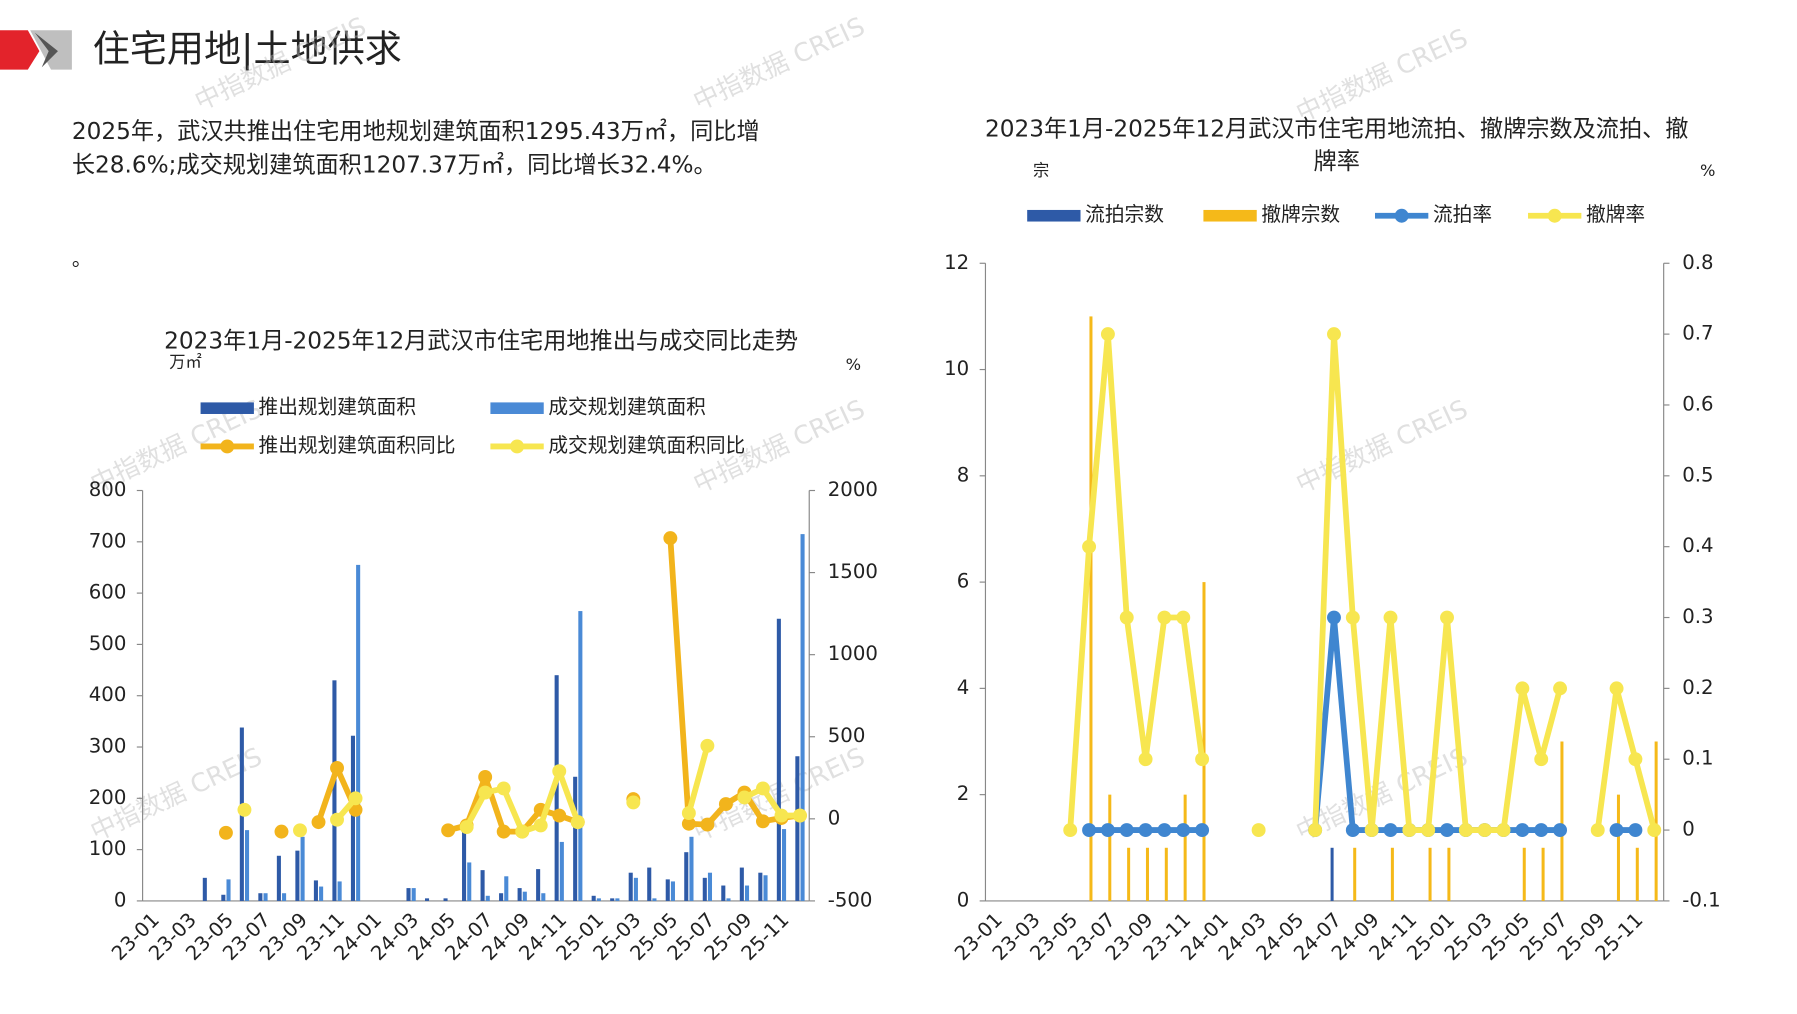 The image size is (1797, 1014). I want to click on page-title: 住宅用地|土地供求, so click(247, 50).